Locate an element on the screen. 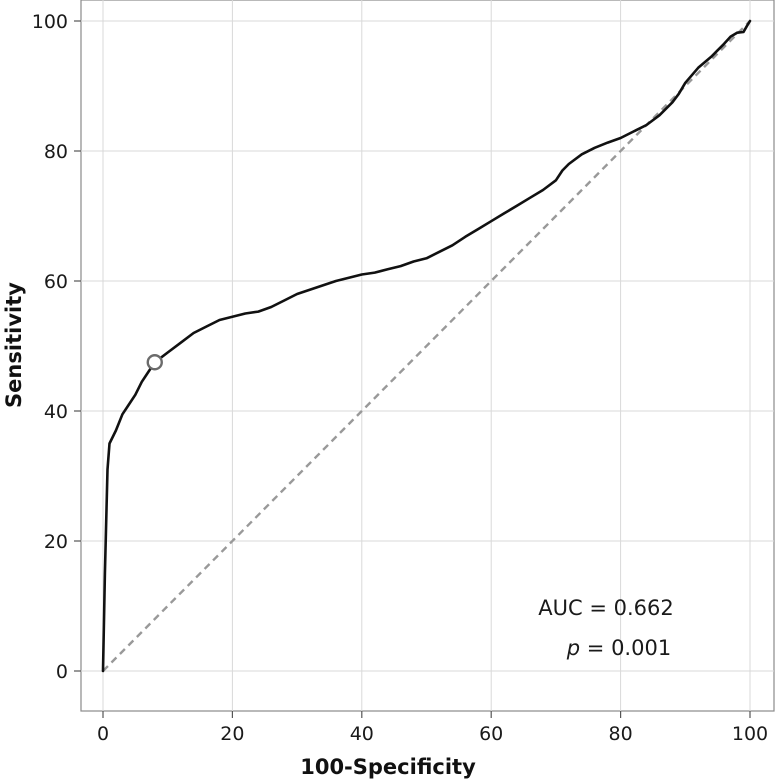 The width and height of the screenshot is (775, 781). x-tick-label: 20 is located at coordinates (232, 734).